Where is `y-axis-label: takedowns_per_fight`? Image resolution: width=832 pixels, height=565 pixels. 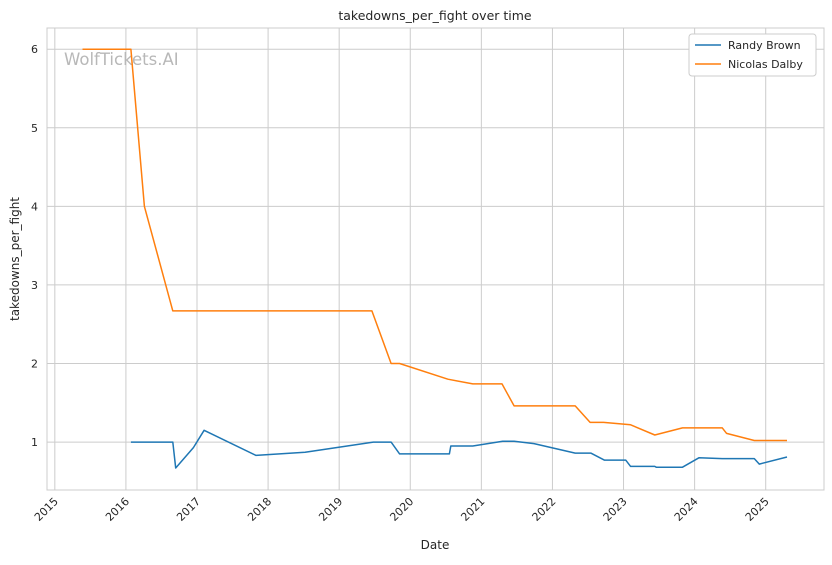
y-axis-label: takedowns_per_fight is located at coordinates (15, 259).